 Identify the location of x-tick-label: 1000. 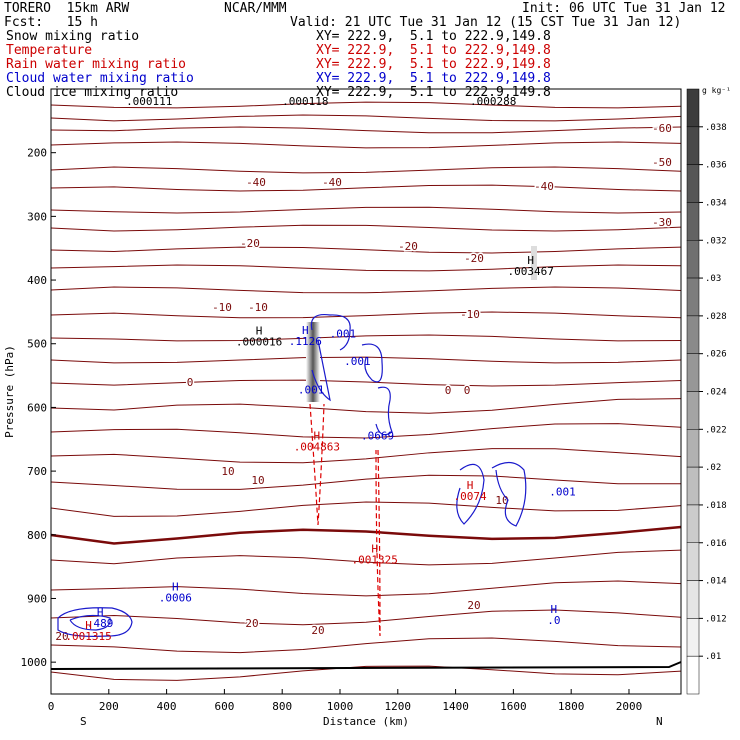
(340, 706).